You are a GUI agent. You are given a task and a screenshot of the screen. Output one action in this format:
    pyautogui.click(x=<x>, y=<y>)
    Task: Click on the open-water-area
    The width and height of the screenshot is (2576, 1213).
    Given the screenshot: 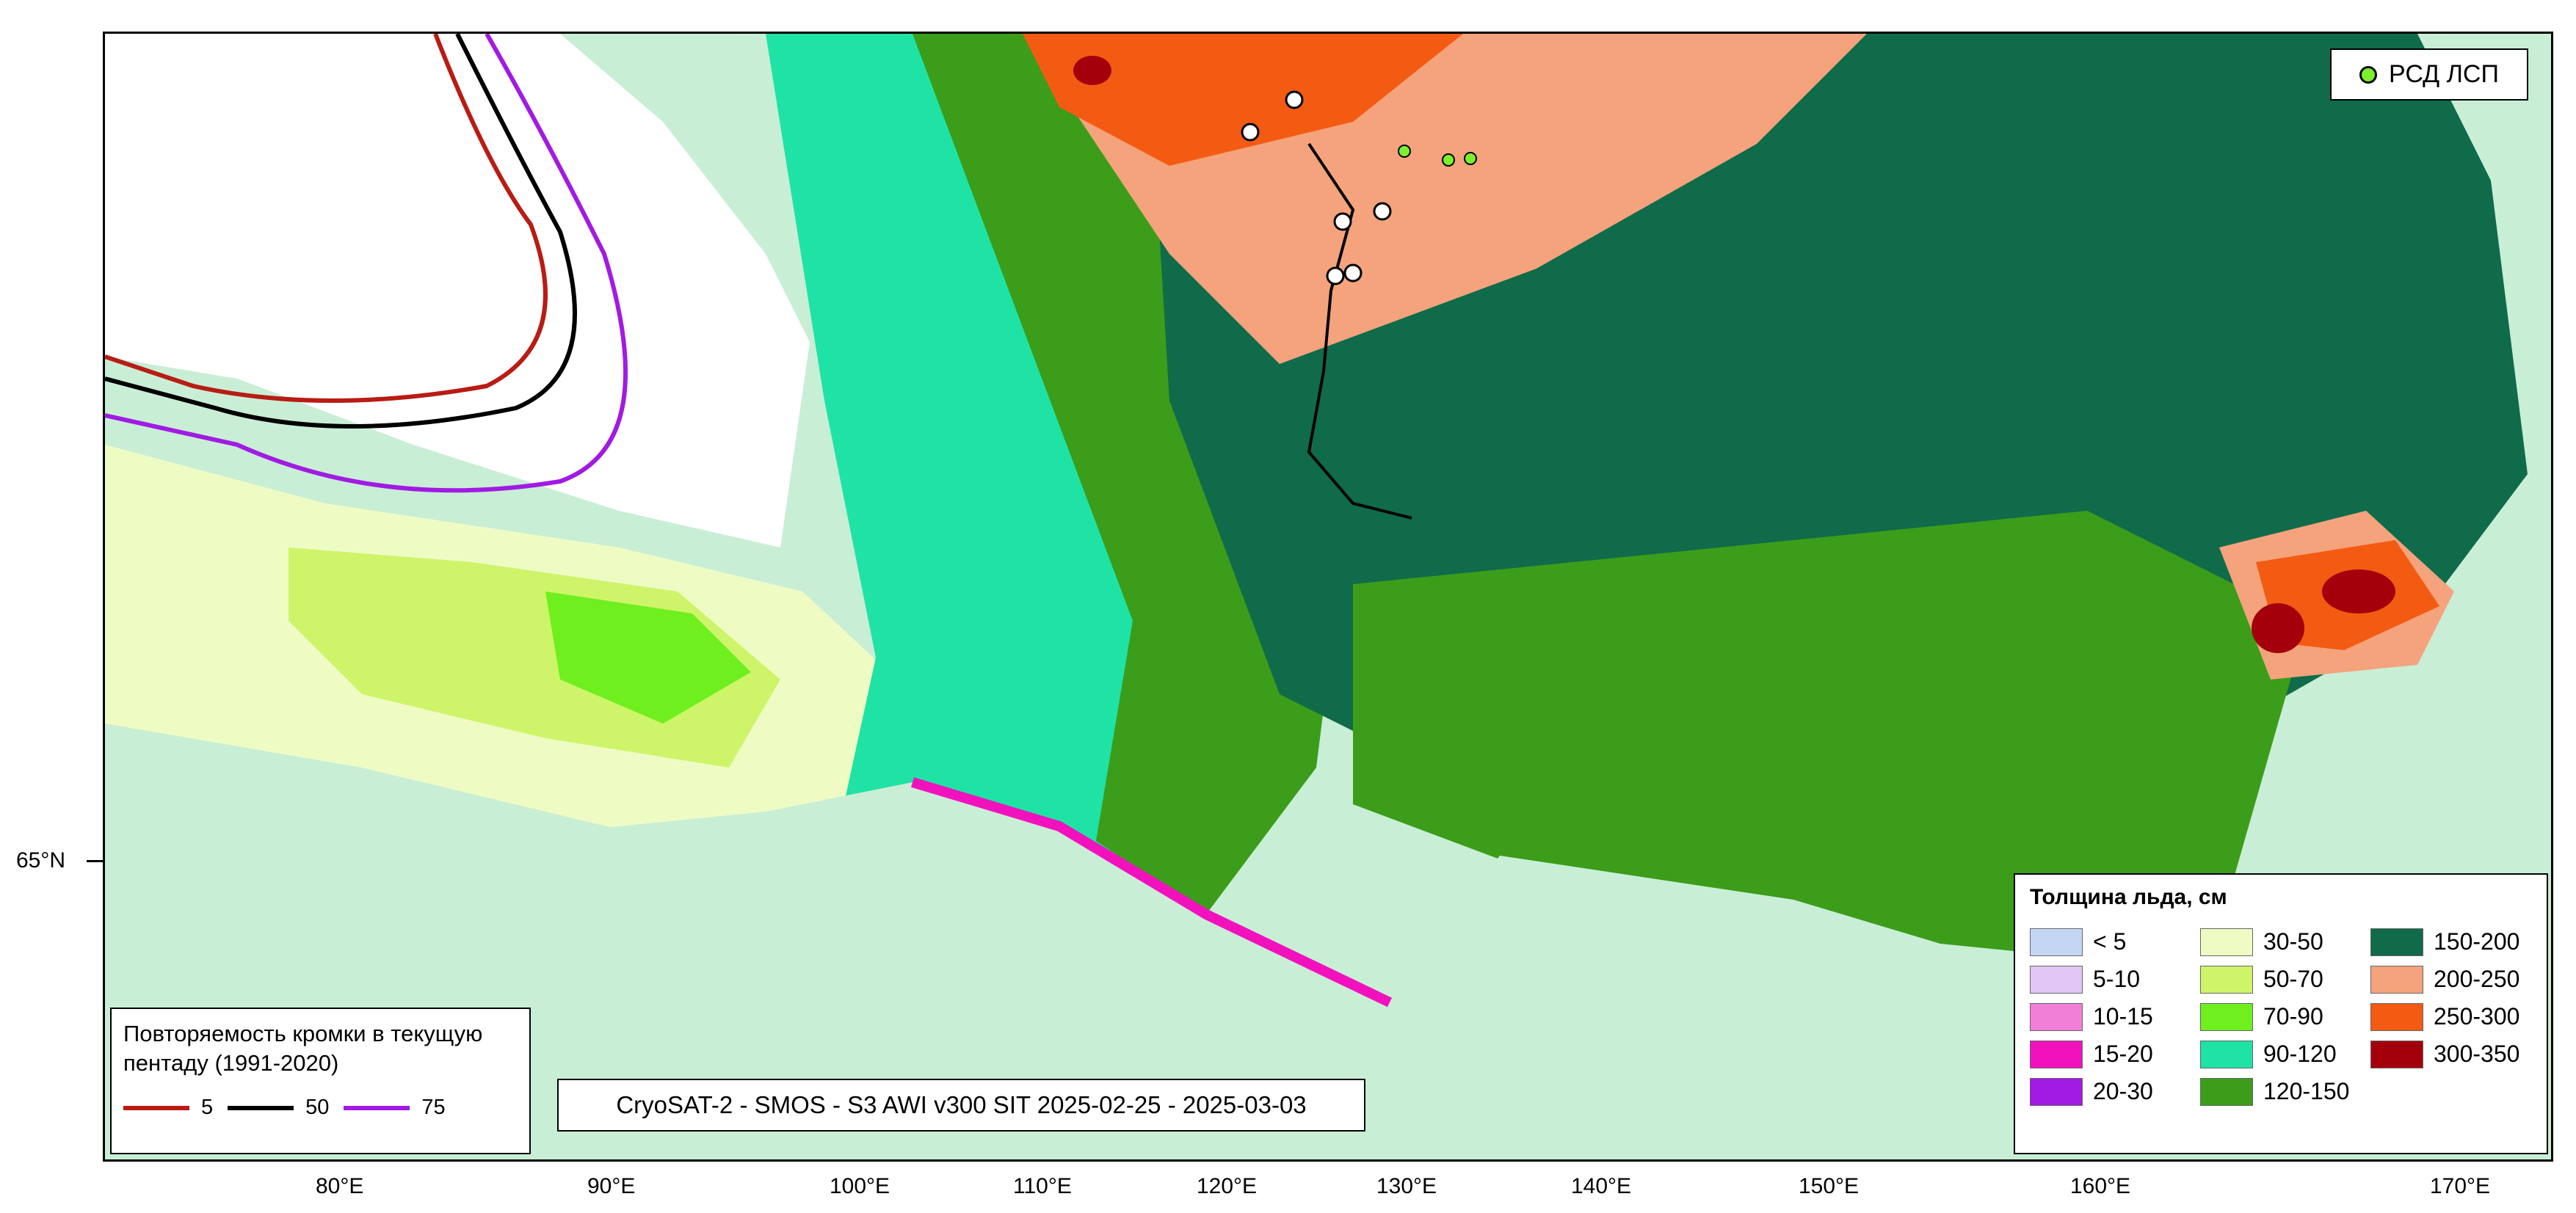 What is the action you would take?
    pyautogui.click(x=458, y=290)
    